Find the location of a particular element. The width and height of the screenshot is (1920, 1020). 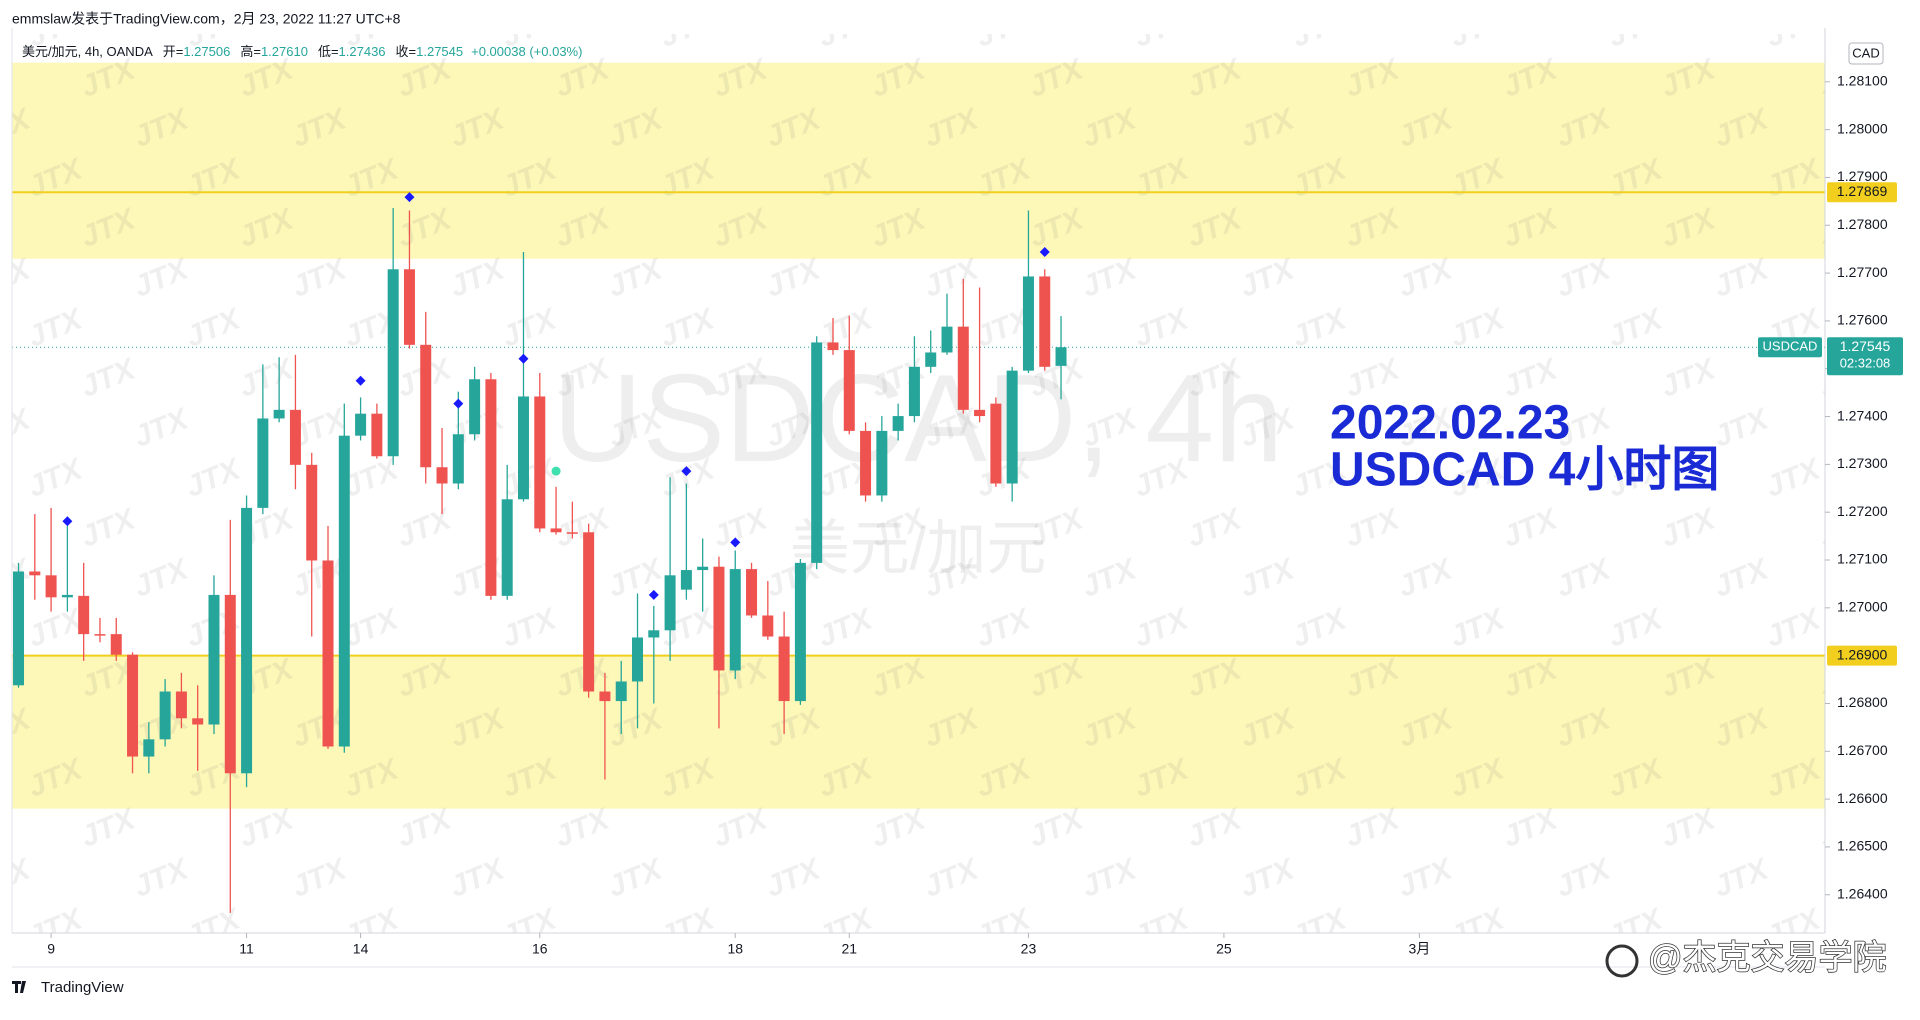

symbol-line: 美元/加元, 4h, OANDA is located at coordinates (87, 51).